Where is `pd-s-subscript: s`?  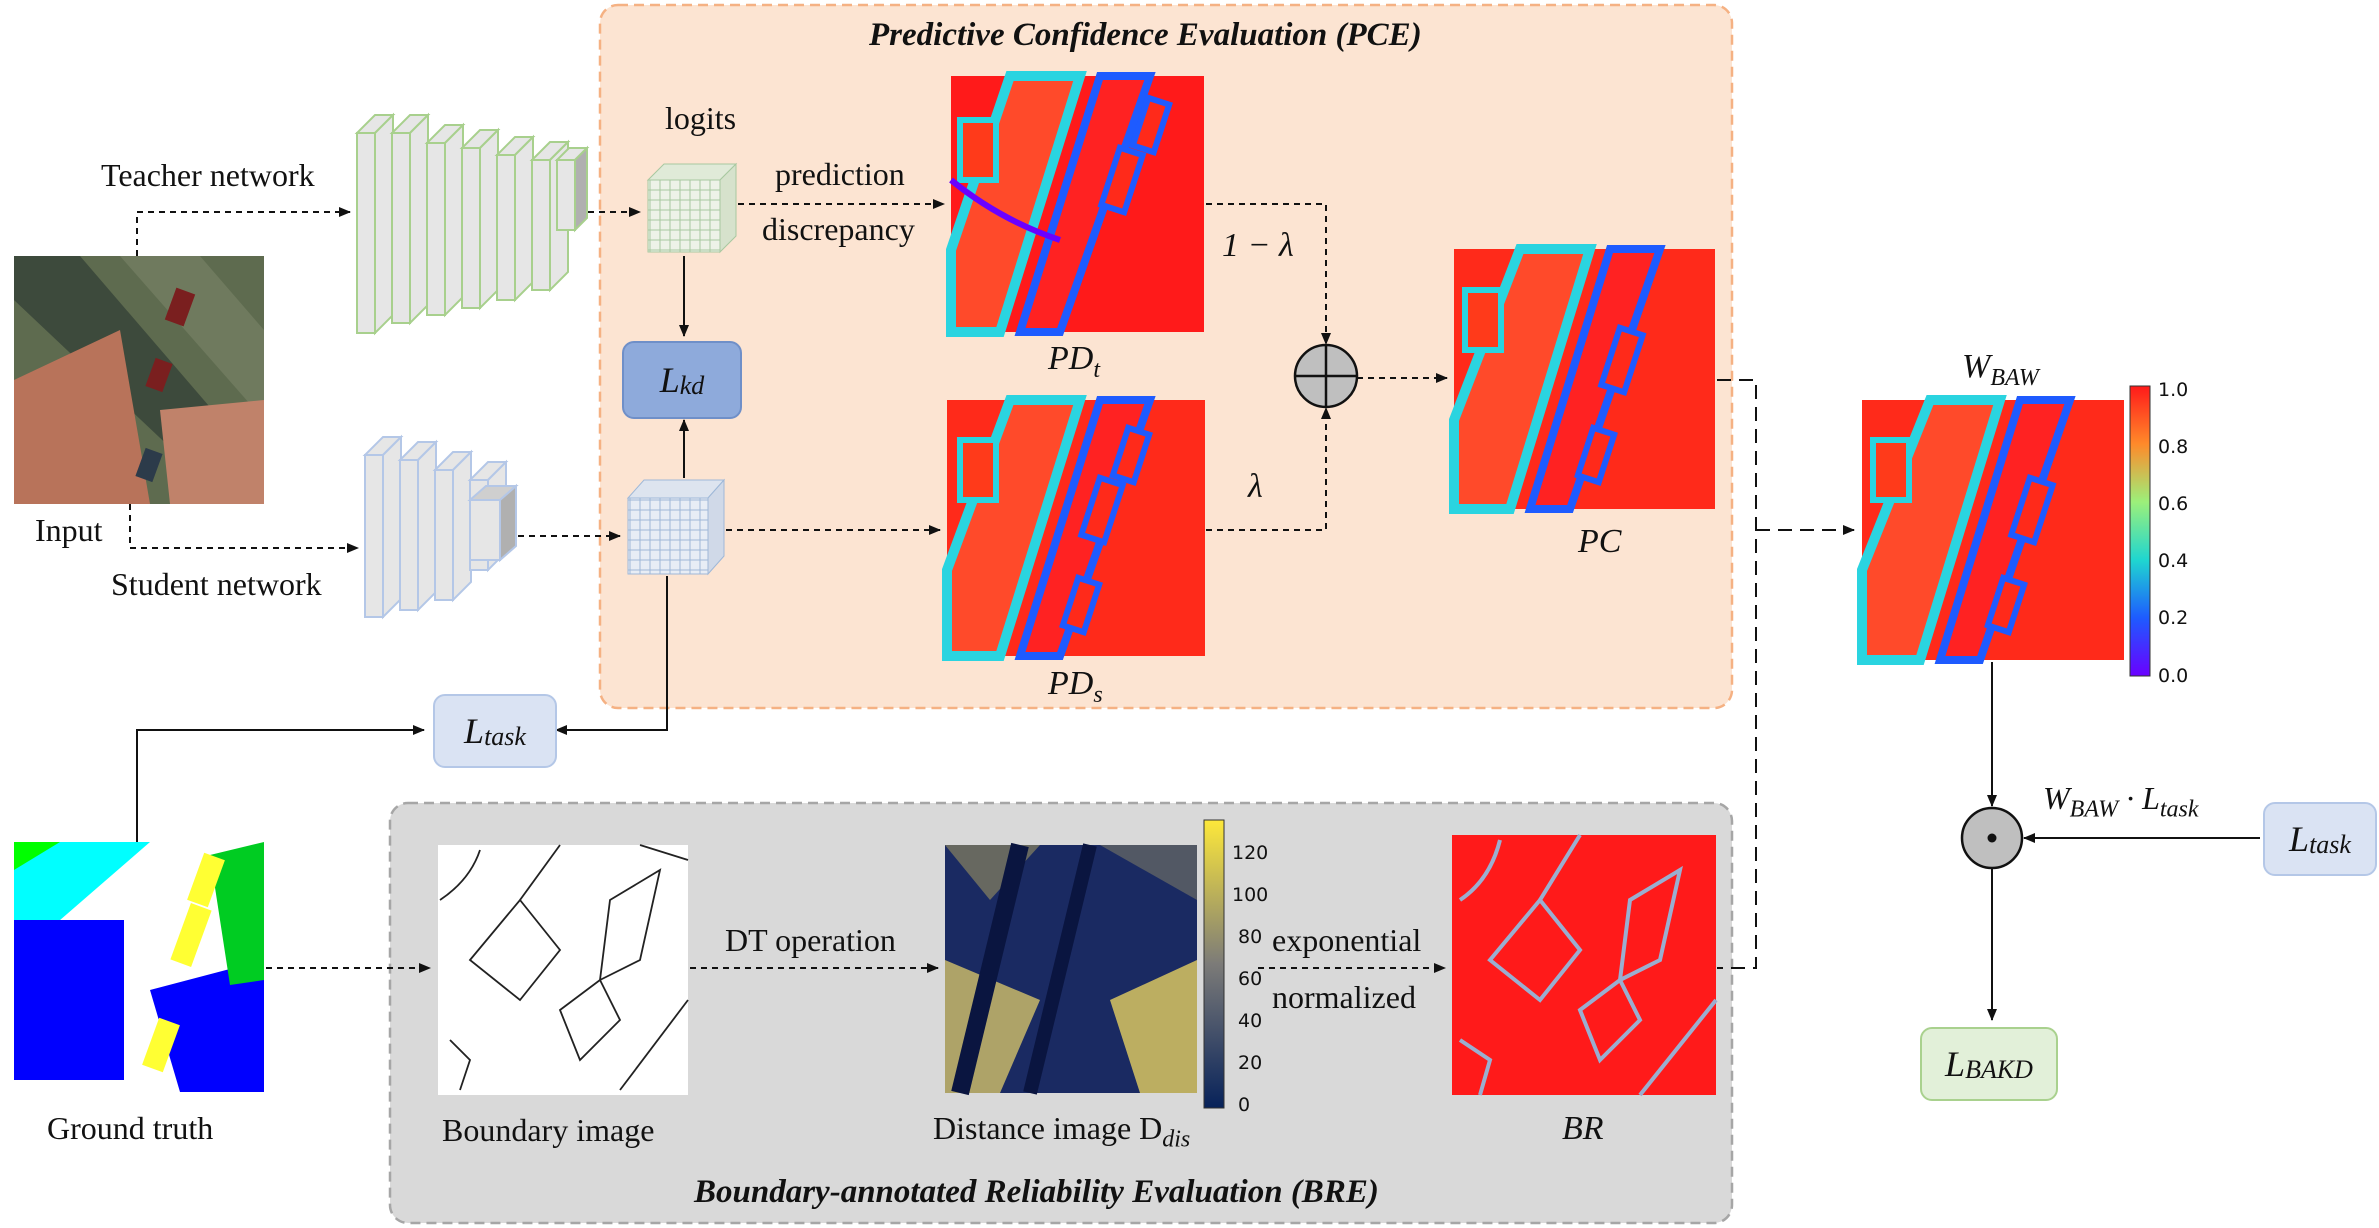 pd-s-subscript: s is located at coordinates (1098, 694).